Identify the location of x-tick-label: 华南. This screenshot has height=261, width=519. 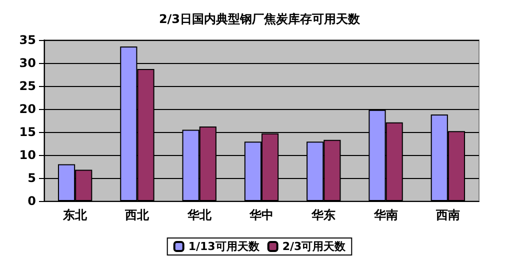
(385, 215).